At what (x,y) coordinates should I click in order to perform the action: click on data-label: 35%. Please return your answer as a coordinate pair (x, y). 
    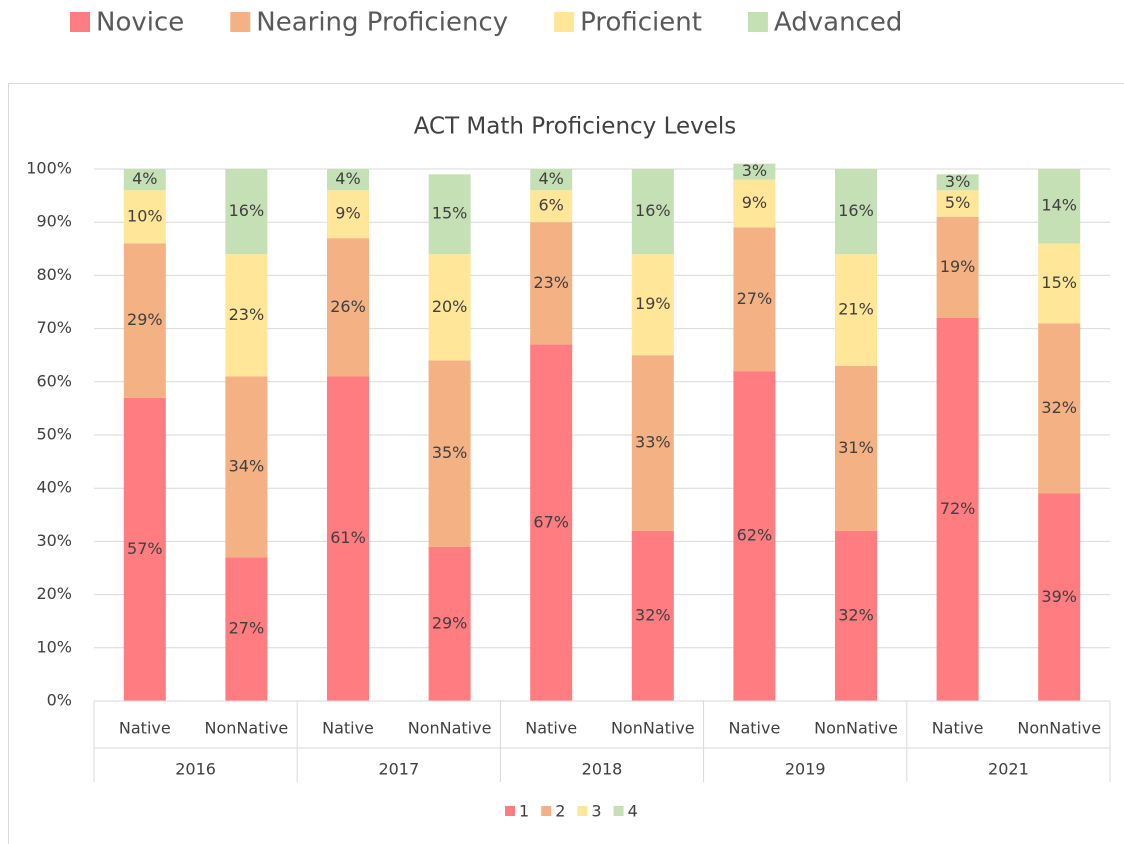
    Looking at the image, I should click on (450, 452).